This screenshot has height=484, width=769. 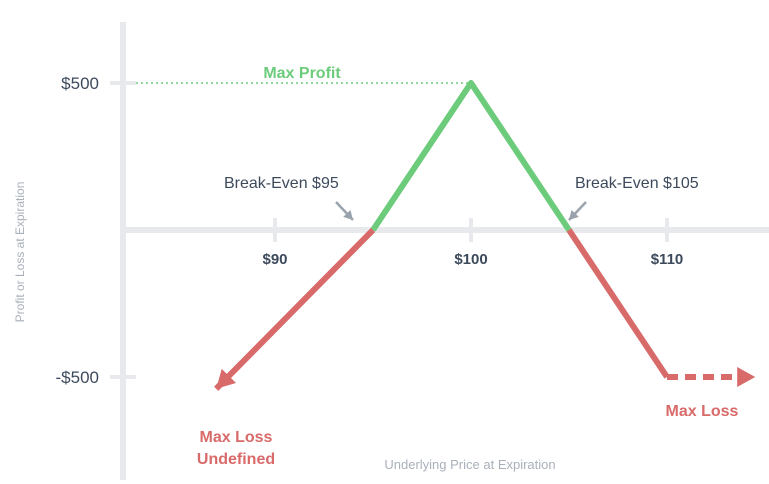 I want to click on max-profit-label: Max Profit, so click(x=302, y=73).